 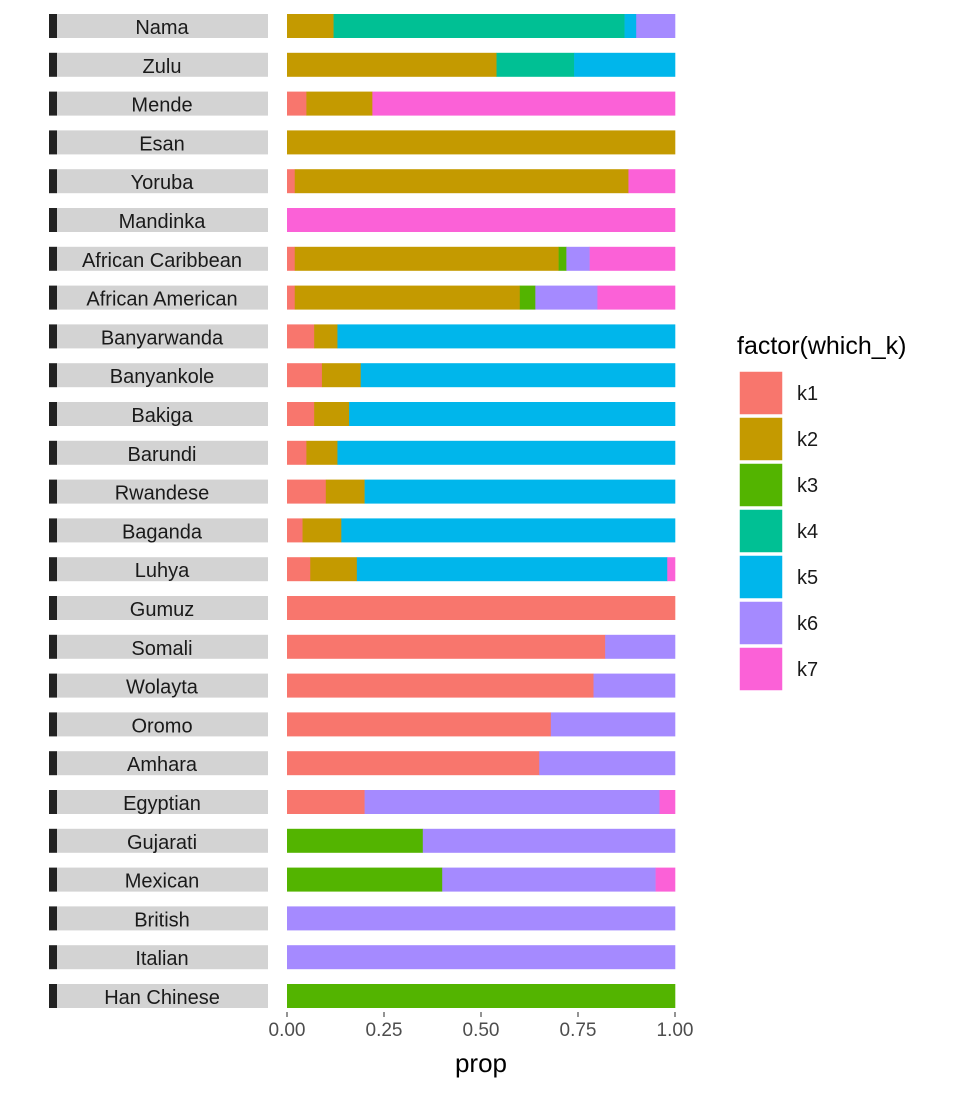 I want to click on legend-label-k5: k5, so click(x=807, y=578).